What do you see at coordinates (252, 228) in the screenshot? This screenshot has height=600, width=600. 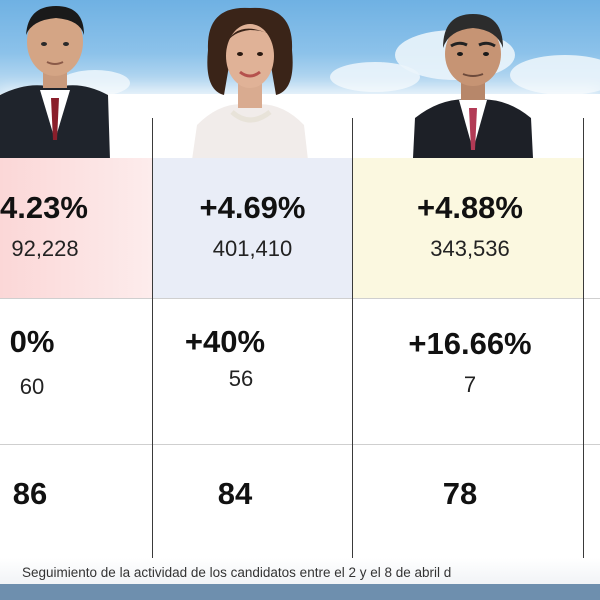 I see `candidate-2-column-tint` at bounding box center [252, 228].